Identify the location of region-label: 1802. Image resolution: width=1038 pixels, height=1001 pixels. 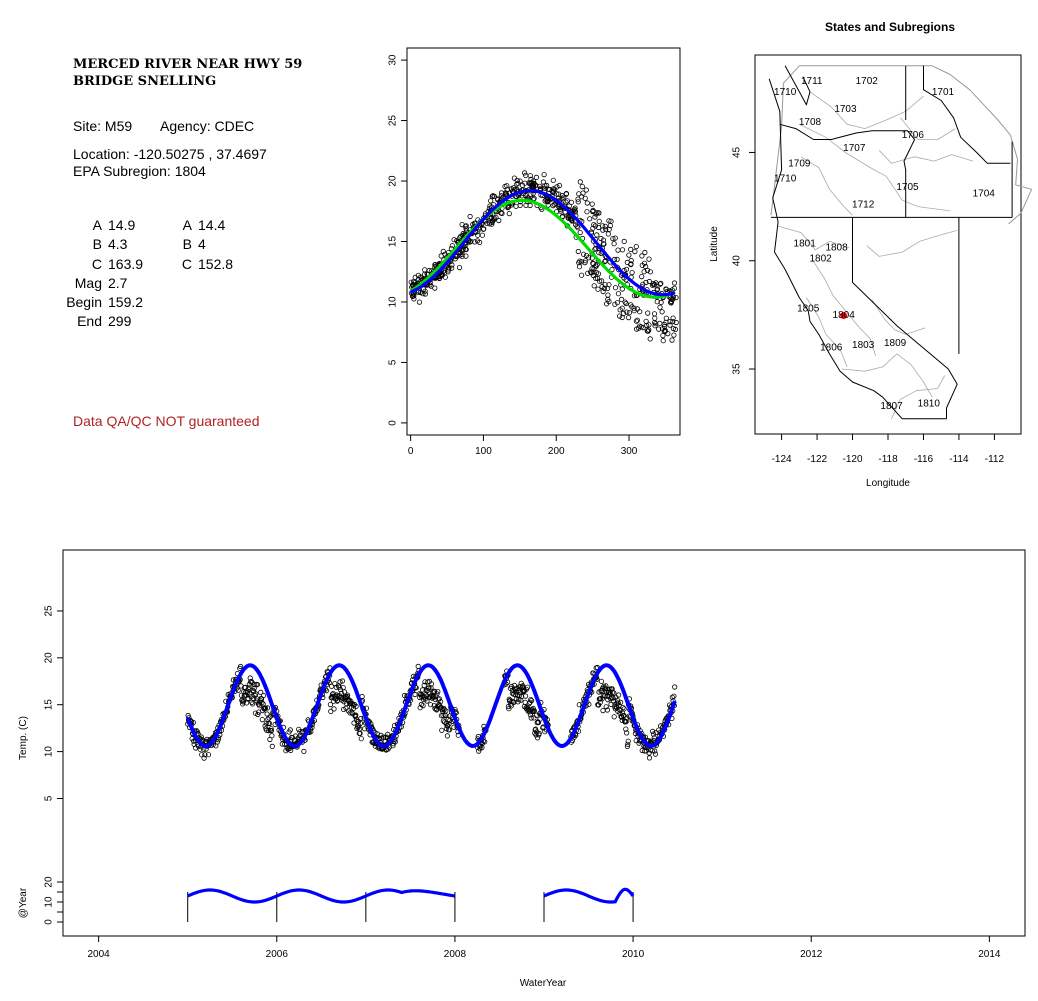
(820, 259).